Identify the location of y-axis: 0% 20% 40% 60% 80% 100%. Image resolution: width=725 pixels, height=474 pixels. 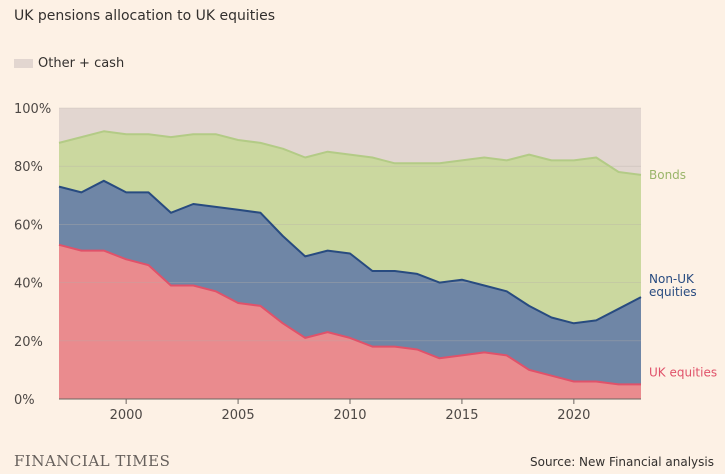
(32, 255).